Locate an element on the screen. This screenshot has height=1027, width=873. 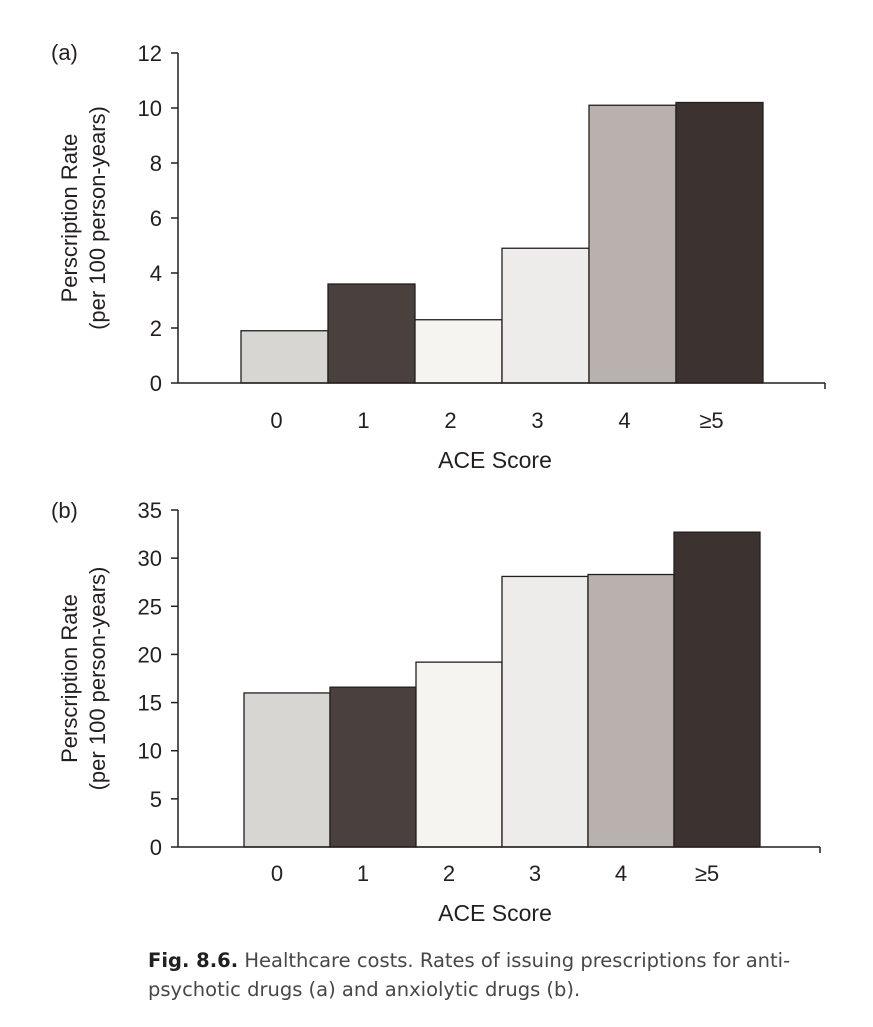
chart-a-panel-label: (a) is located at coordinates (64, 52).